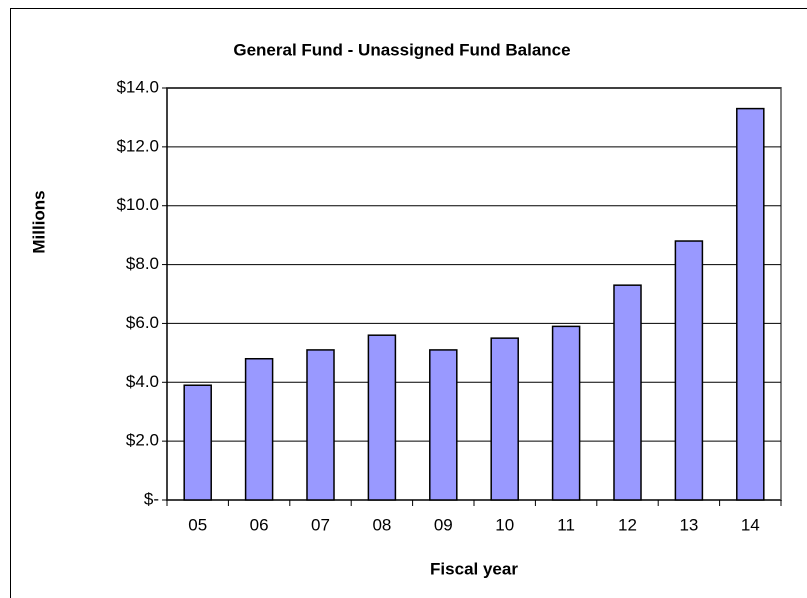 The height and width of the screenshot is (598, 807). Describe the element at coordinates (474, 568) in the screenshot. I see `x-axis-label: Fiscal year` at that location.